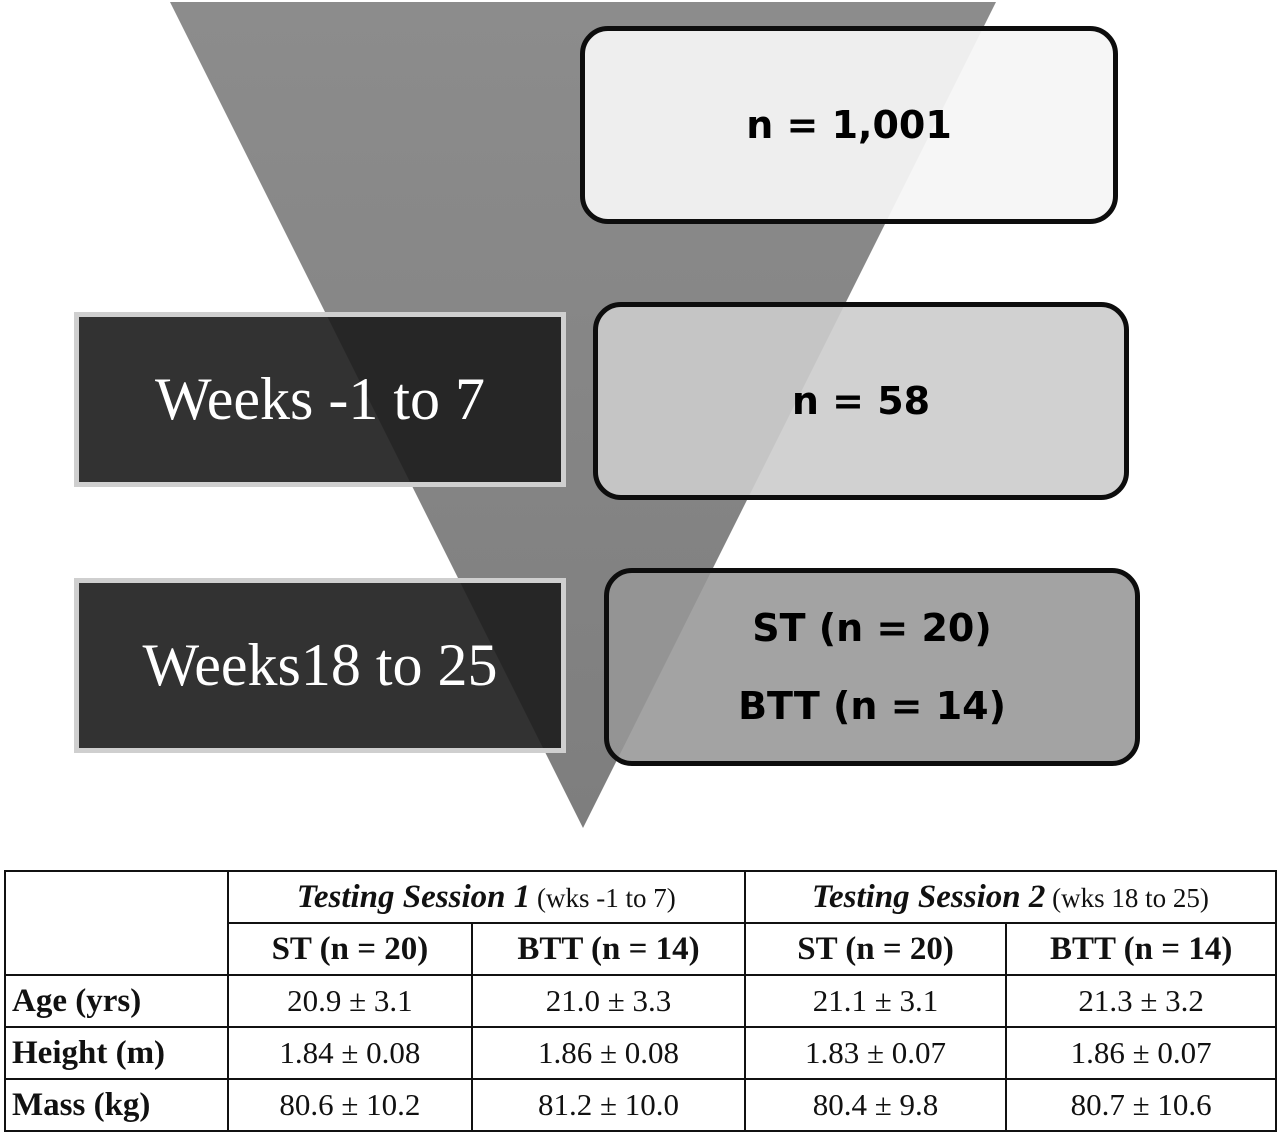  What do you see at coordinates (413, 896) in the screenshot?
I see `session-1-title: Testing Session 1` at bounding box center [413, 896].